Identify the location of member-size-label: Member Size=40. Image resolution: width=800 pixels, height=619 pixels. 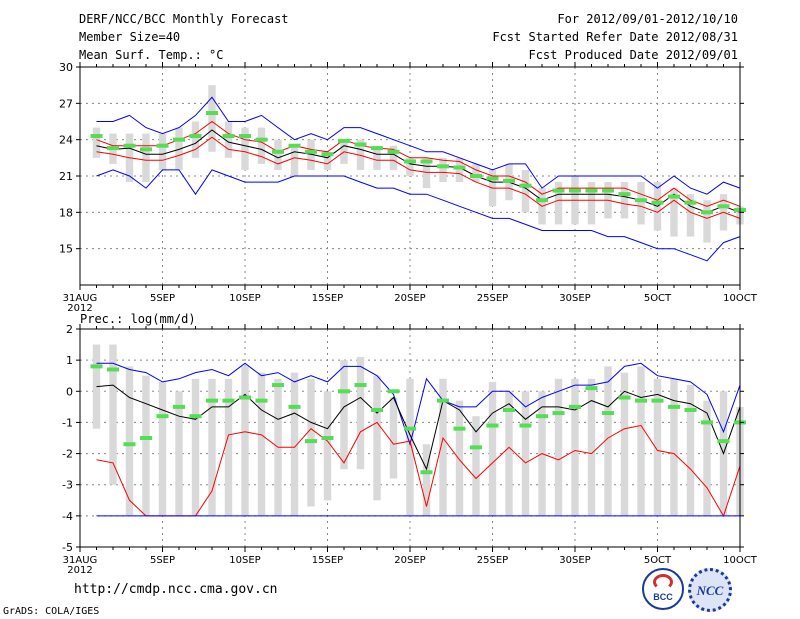
(130, 37).